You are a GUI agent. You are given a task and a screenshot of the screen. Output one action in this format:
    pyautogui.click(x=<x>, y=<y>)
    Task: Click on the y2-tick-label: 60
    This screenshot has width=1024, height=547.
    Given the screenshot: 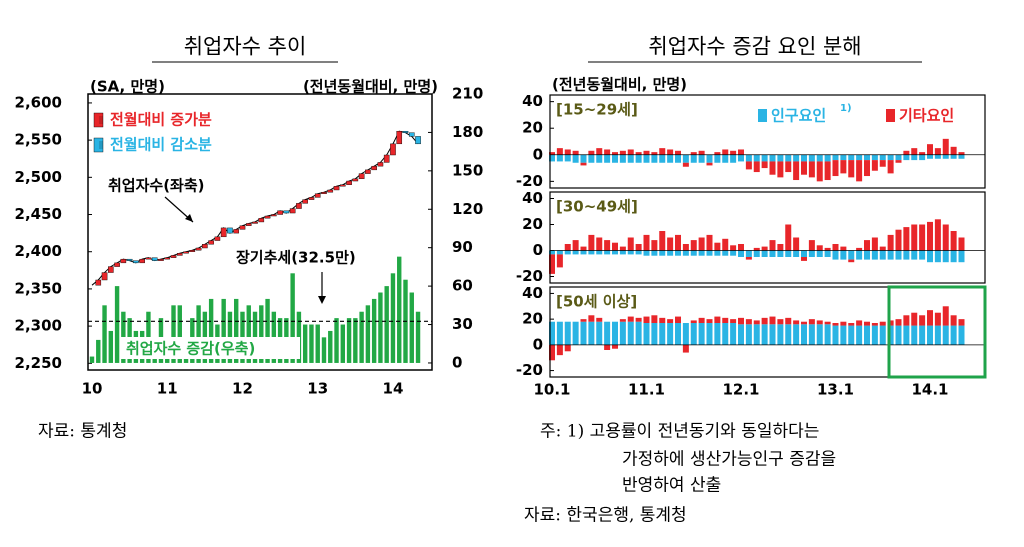 What is the action you would take?
    pyautogui.click(x=462, y=286)
    